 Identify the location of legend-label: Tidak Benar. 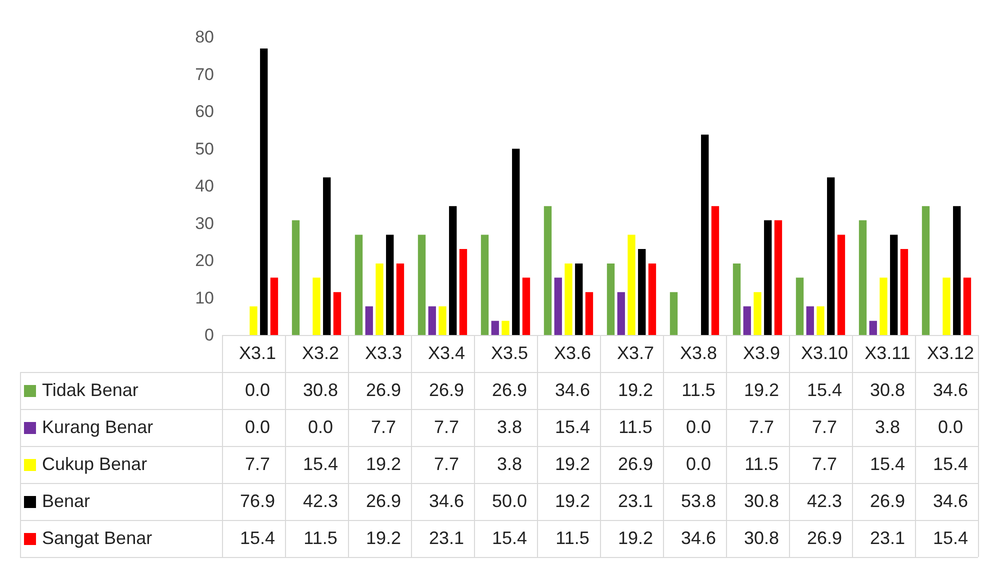
(90, 390).